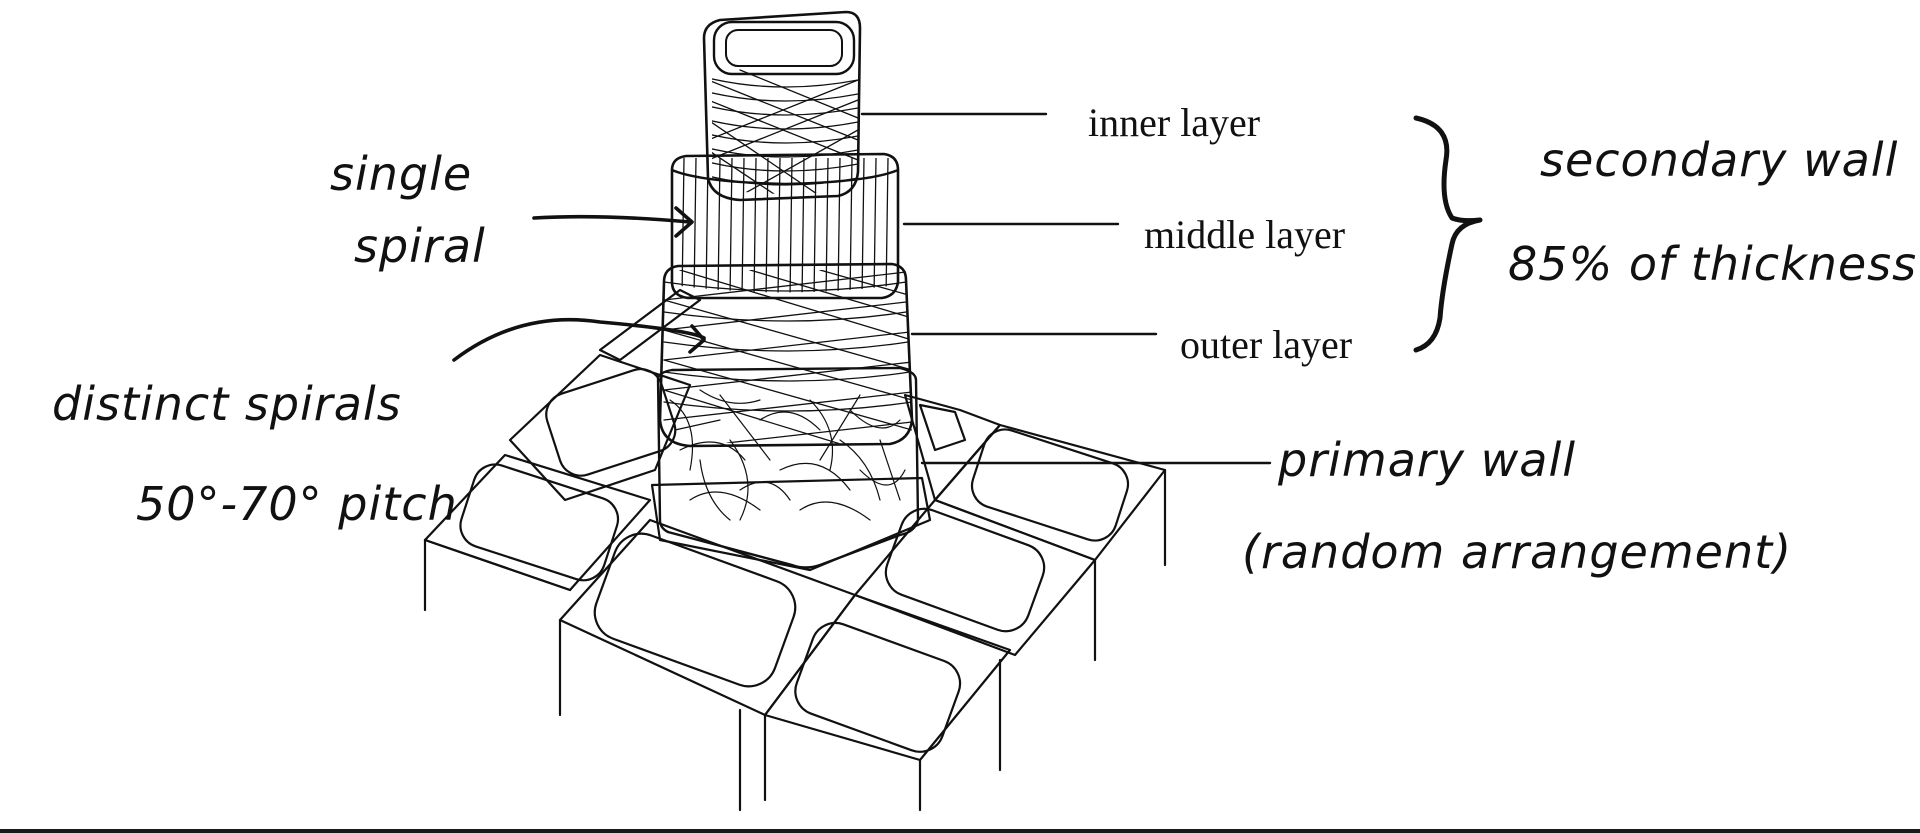 This screenshot has width=1920, height=833. What do you see at coordinates (420, 246) in the screenshot?
I see `single-spiral-label-line2: spiral` at bounding box center [420, 246].